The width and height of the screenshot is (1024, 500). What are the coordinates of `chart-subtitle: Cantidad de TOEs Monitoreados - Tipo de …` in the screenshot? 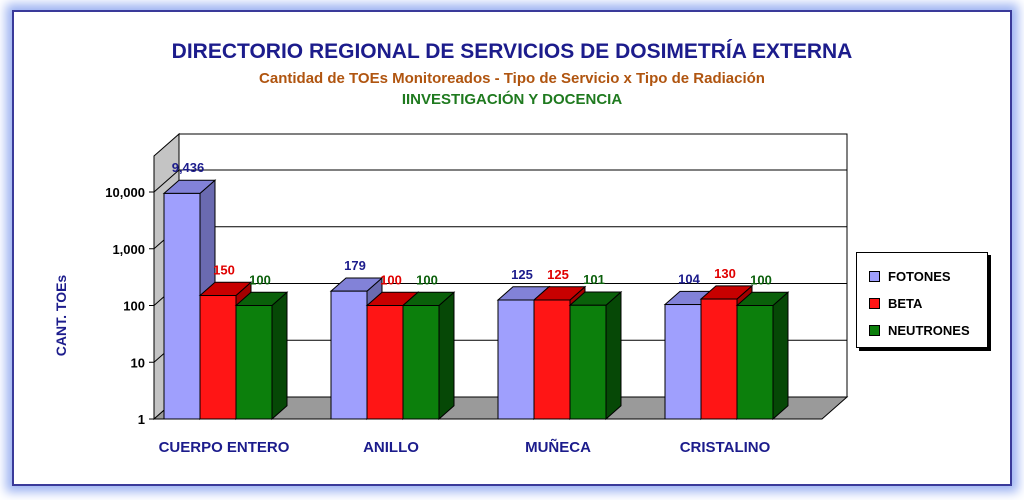 It's located at (512, 78).